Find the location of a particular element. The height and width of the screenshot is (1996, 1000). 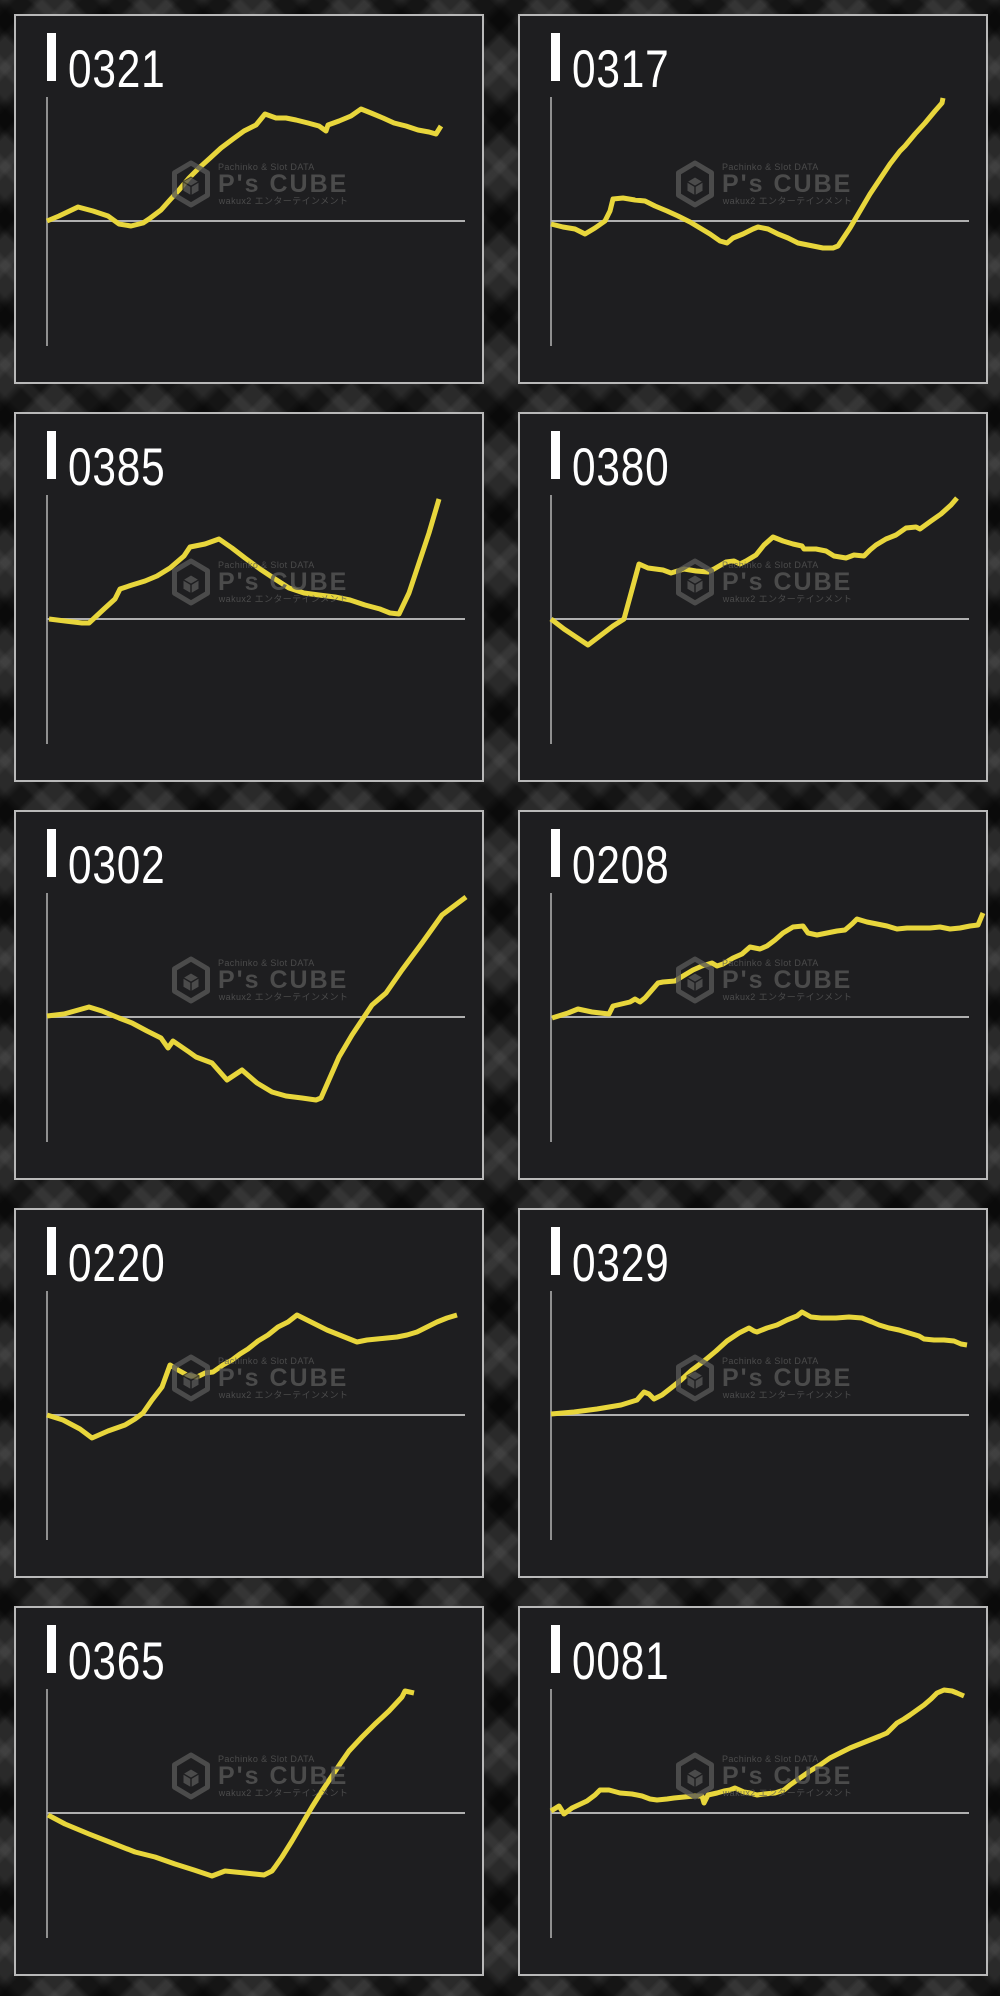

machine-title: 0321 is located at coordinates (118, 64).